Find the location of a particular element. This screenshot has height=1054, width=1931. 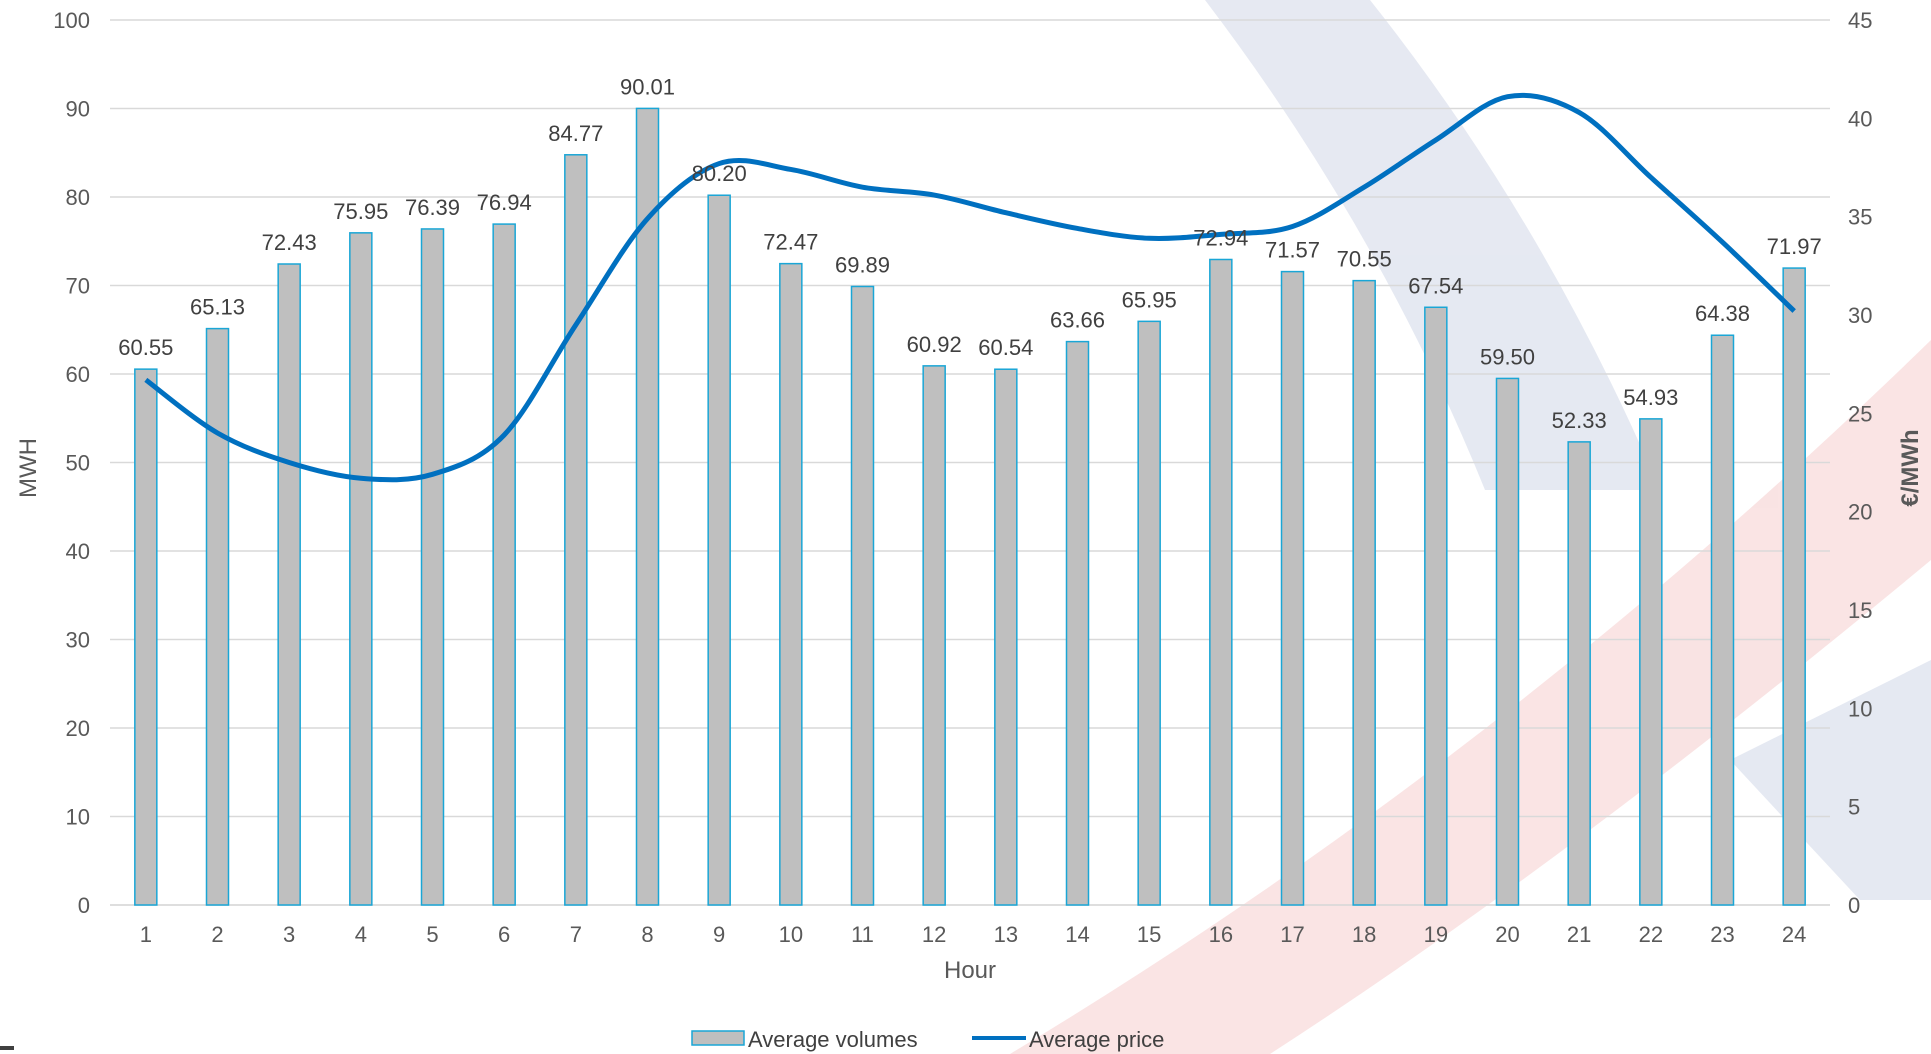

x-tick-label: 1 is located at coordinates (146, 934).